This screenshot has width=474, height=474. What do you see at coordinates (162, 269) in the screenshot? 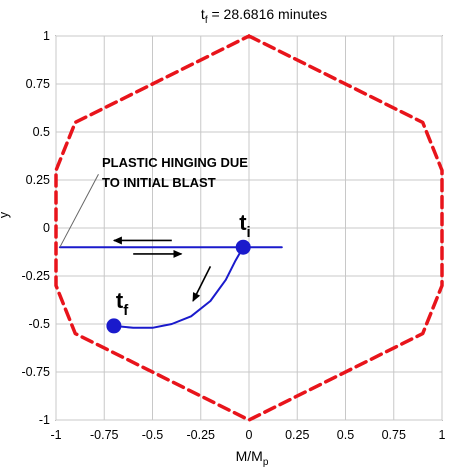
I see `arrow-group` at bounding box center [162, 269].